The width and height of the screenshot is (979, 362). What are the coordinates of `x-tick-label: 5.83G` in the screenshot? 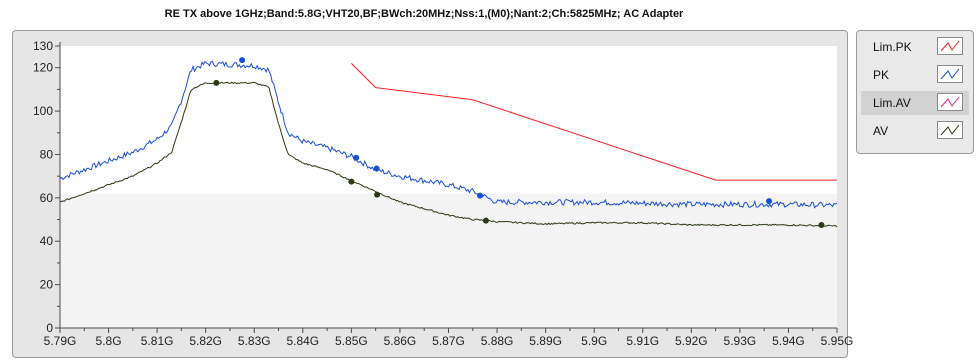 It's located at (254, 341).